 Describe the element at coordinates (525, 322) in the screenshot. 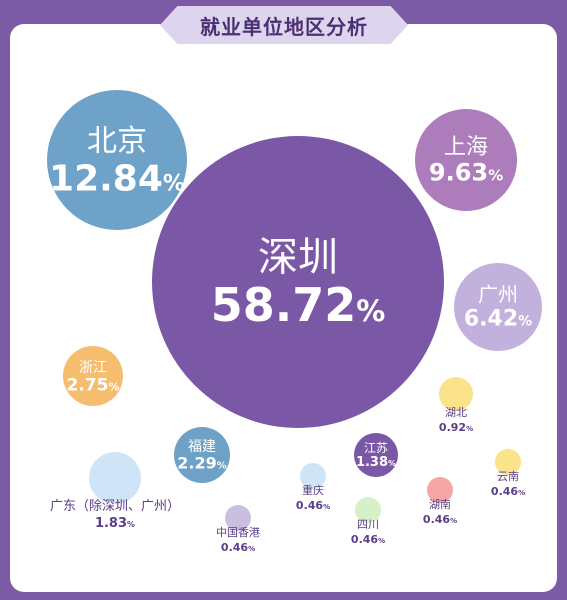

I see `region-3-value-unit: %` at that location.